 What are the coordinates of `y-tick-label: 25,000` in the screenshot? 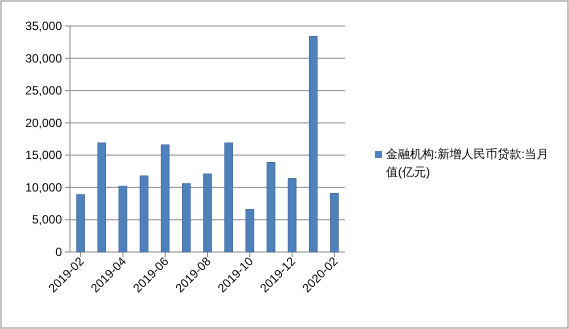 It's located at (43, 91).